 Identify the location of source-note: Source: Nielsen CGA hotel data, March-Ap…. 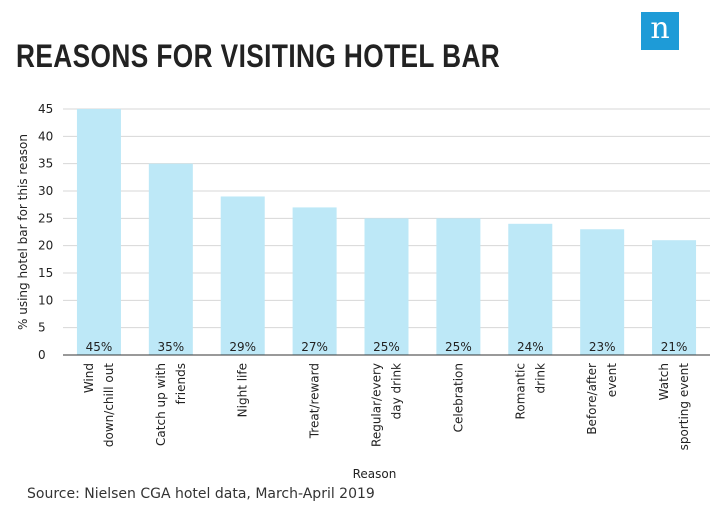
(201, 494).